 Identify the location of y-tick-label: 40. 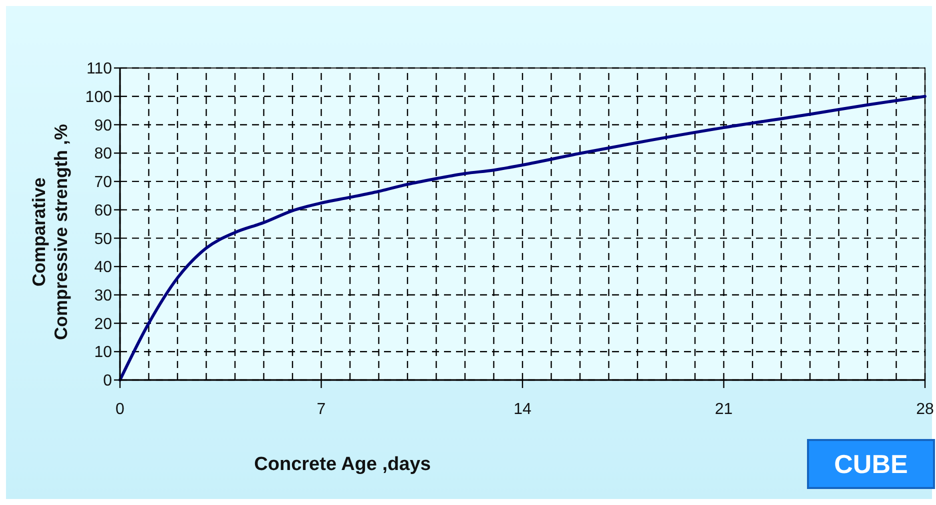
(103, 267).